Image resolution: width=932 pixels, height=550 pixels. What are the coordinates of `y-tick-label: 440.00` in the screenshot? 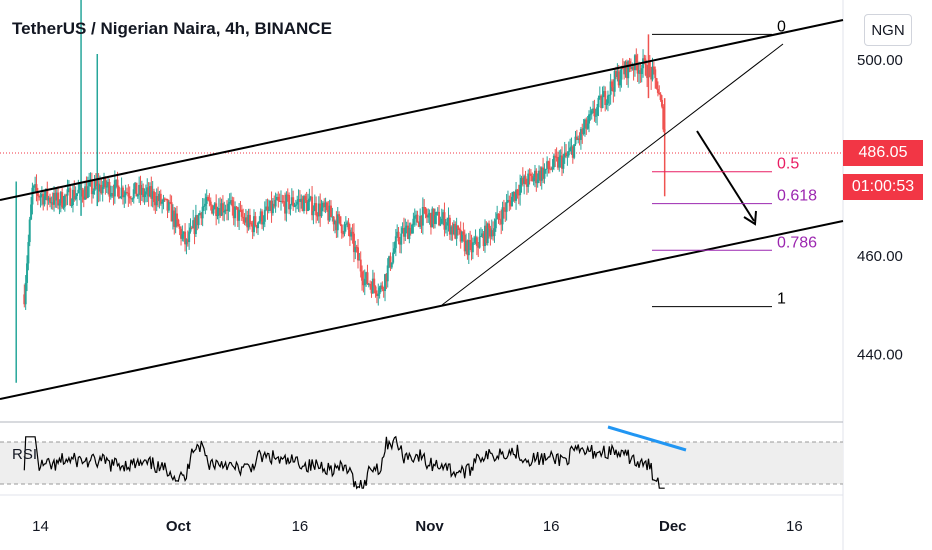 It's located at (880, 354).